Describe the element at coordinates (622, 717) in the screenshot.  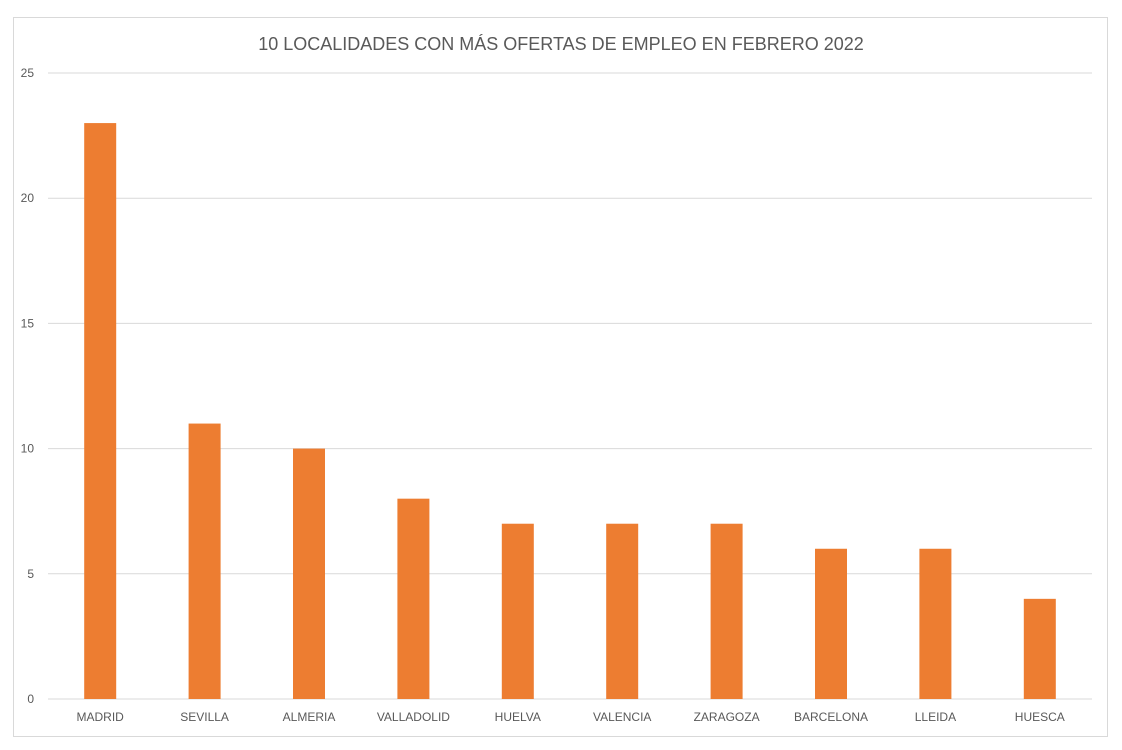
I see `x-tick-label-valencia: VALENCIA` at that location.